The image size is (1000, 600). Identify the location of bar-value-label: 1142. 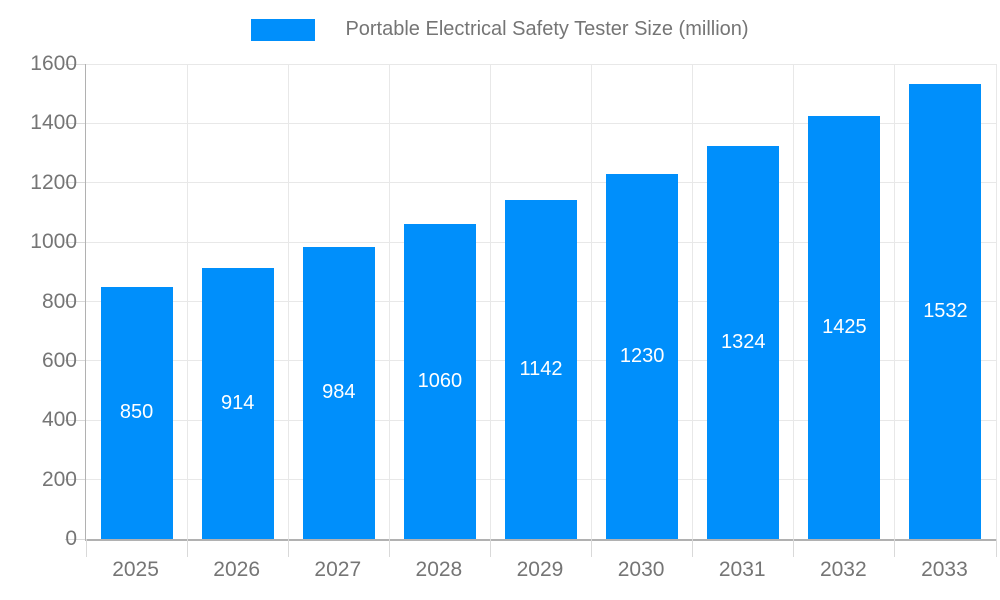
(541, 368).